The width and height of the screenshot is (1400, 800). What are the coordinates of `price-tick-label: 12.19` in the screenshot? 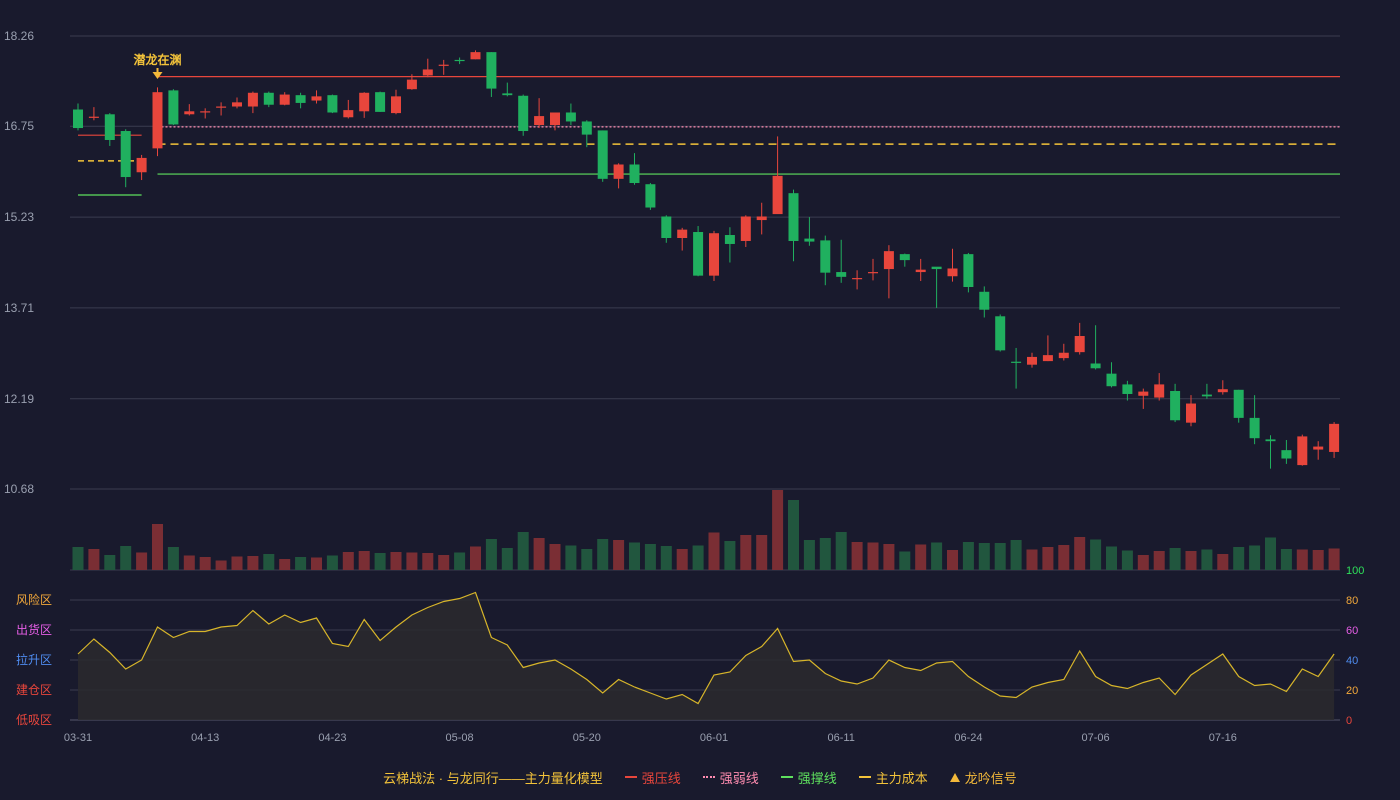 It's located at (19, 399).